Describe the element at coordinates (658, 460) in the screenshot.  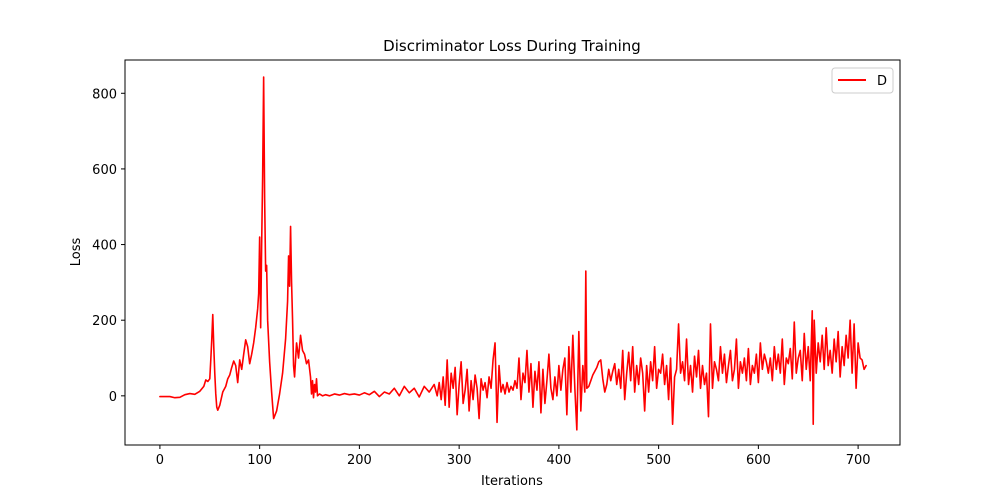
I see `x-tick-label: 500` at that location.